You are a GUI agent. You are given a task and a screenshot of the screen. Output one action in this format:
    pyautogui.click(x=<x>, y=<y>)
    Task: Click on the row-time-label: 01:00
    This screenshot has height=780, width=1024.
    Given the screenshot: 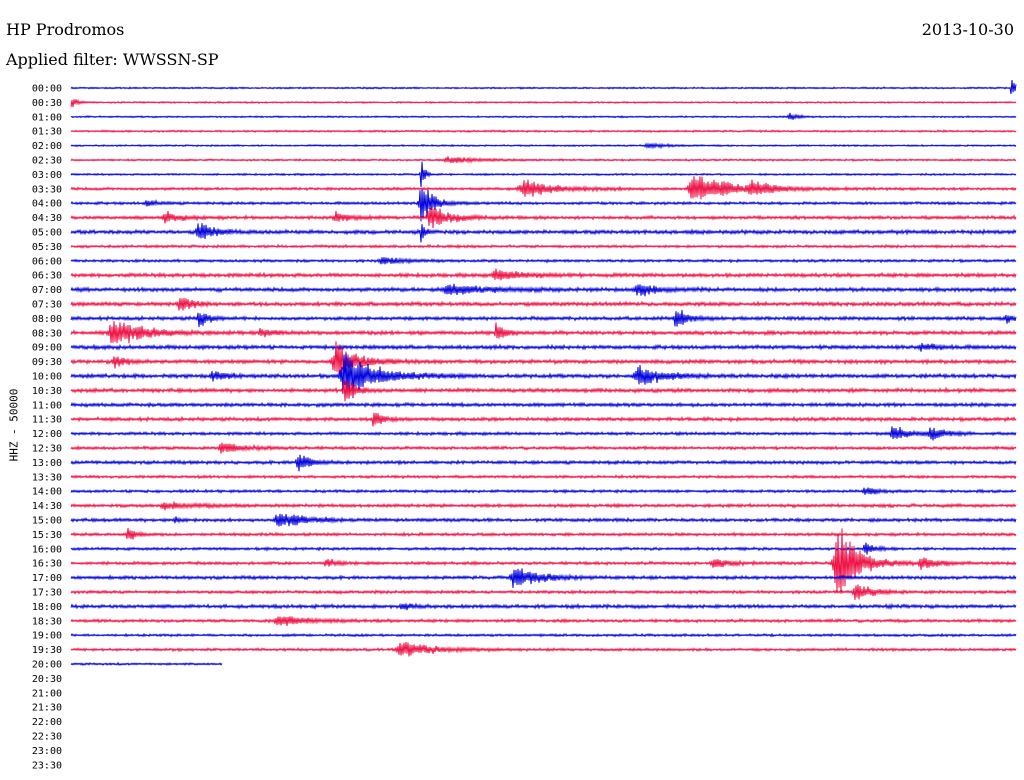 What is the action you would take?
    pyautogui.click(x=47, y=117)
    